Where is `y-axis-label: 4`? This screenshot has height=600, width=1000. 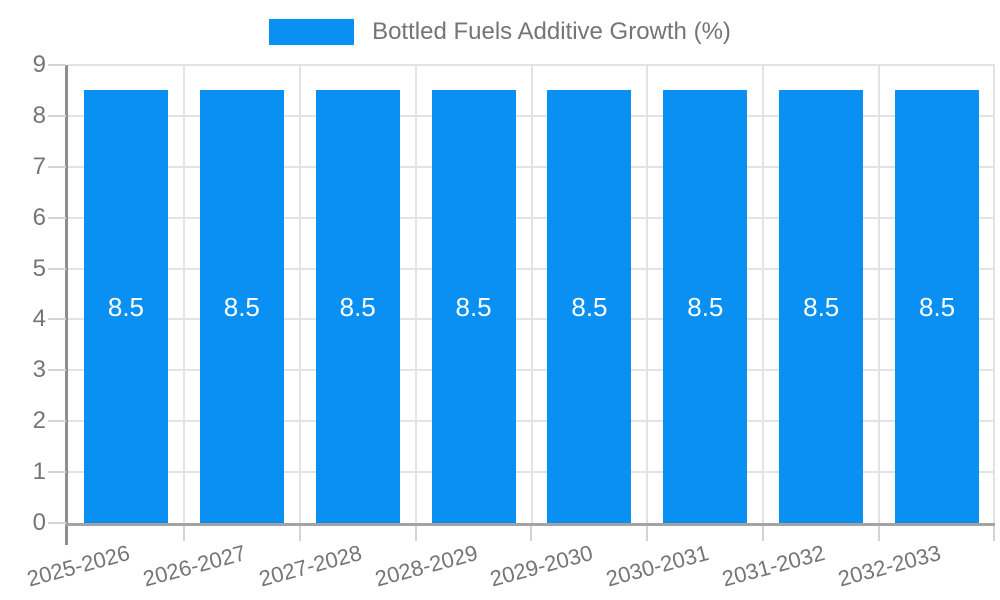
y-axis-label: 4 is located at coordinates (39, 318).